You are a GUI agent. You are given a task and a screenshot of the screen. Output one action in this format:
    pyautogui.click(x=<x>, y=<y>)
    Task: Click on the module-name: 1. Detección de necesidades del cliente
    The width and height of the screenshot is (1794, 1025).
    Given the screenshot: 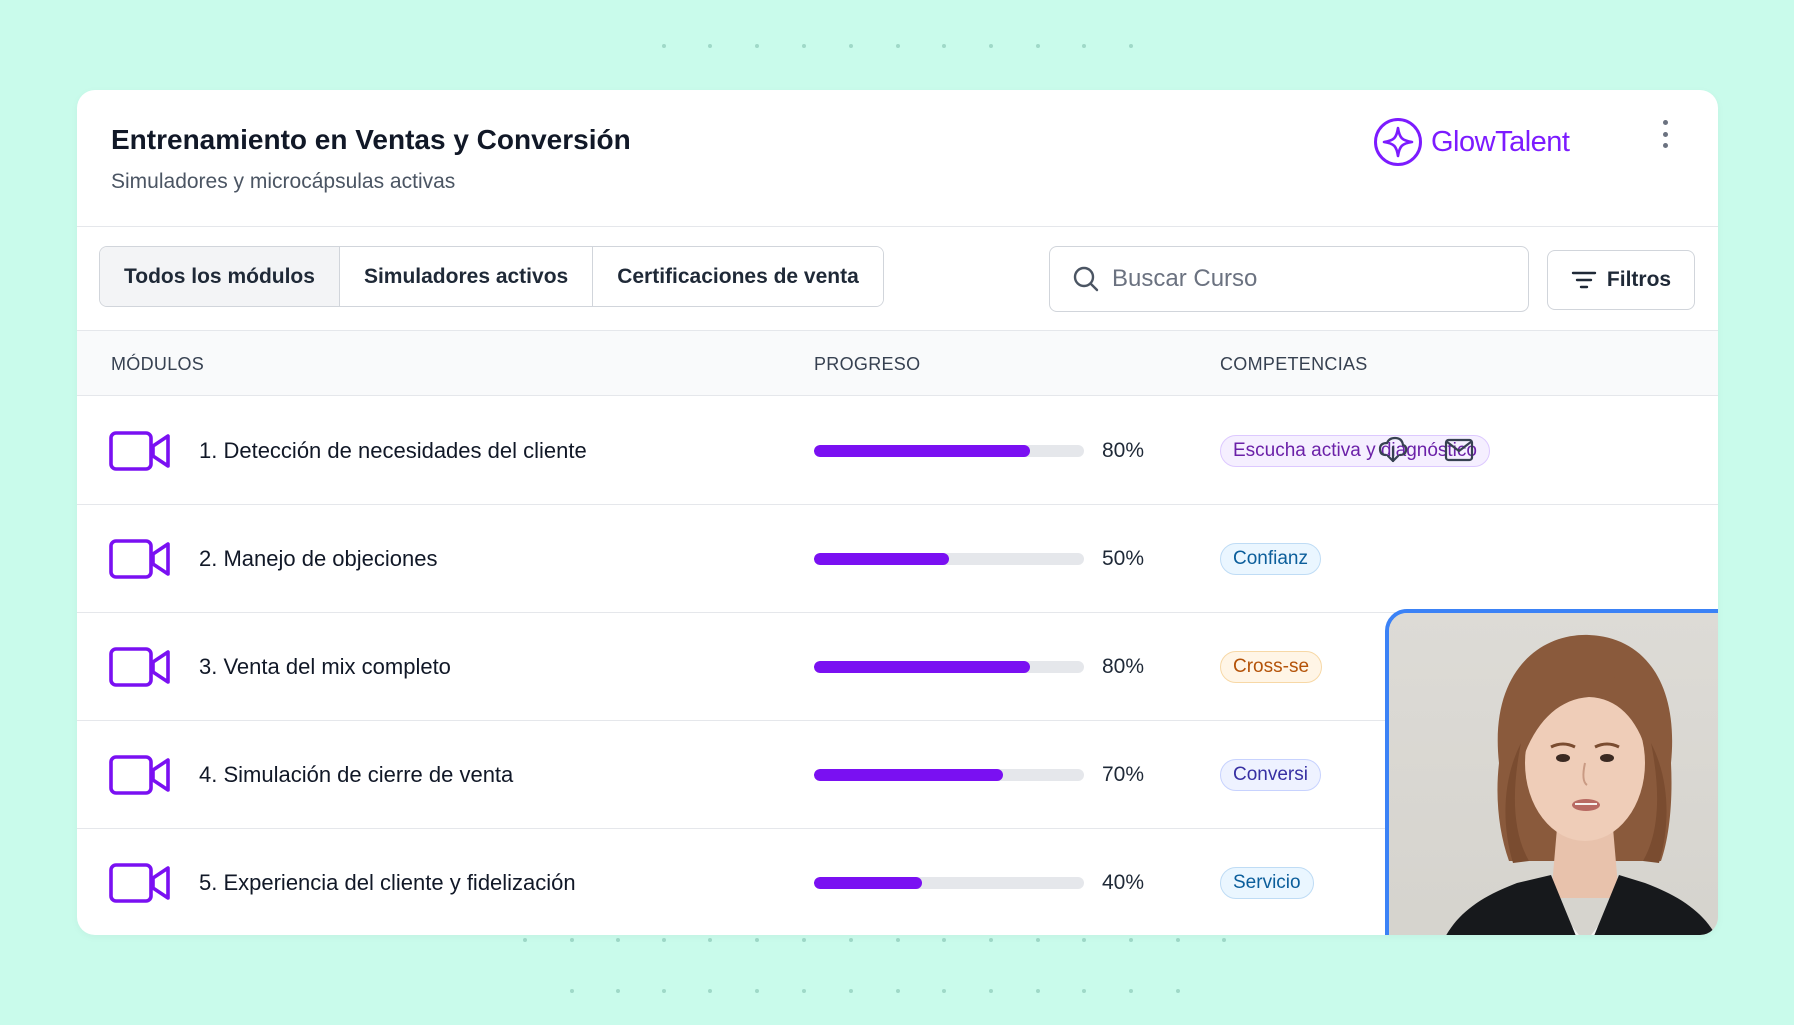 What is the action you would take?
    pyautogui.click(x=393, y=450)
    